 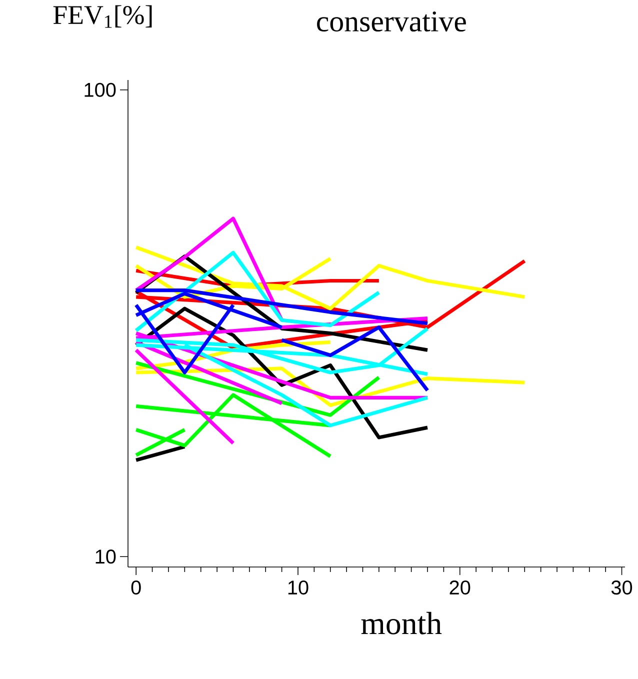 What do you see at coordinates (136, 587) in the screenshot?
I see `x-tick-label: 0` at bounding box center [136, 587].